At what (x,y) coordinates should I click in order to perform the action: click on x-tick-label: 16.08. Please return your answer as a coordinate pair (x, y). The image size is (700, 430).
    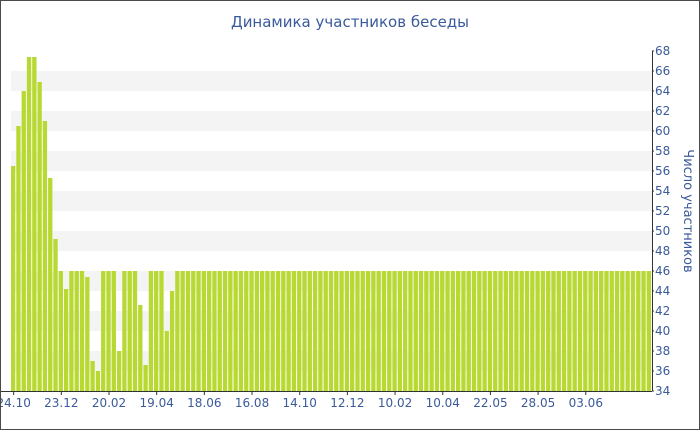
    Looking at the image, I should click on (252, 403).